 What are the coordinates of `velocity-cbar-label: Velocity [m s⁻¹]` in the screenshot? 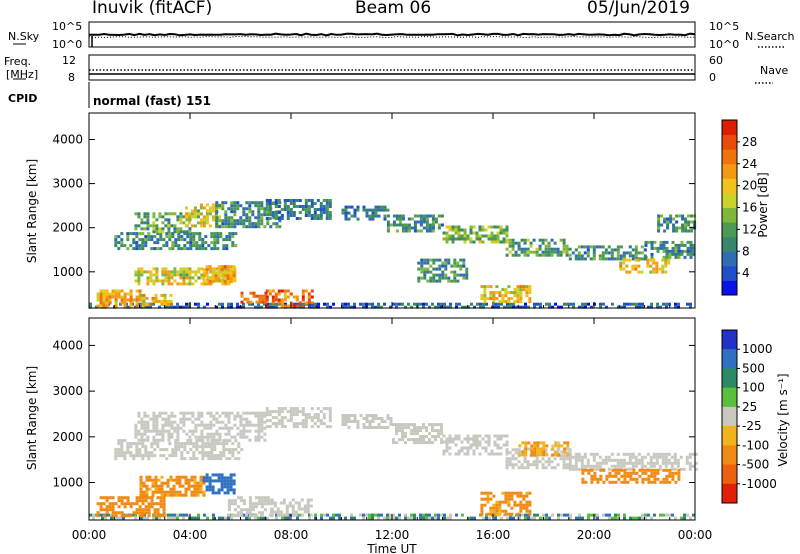 It's located at (783, 419).